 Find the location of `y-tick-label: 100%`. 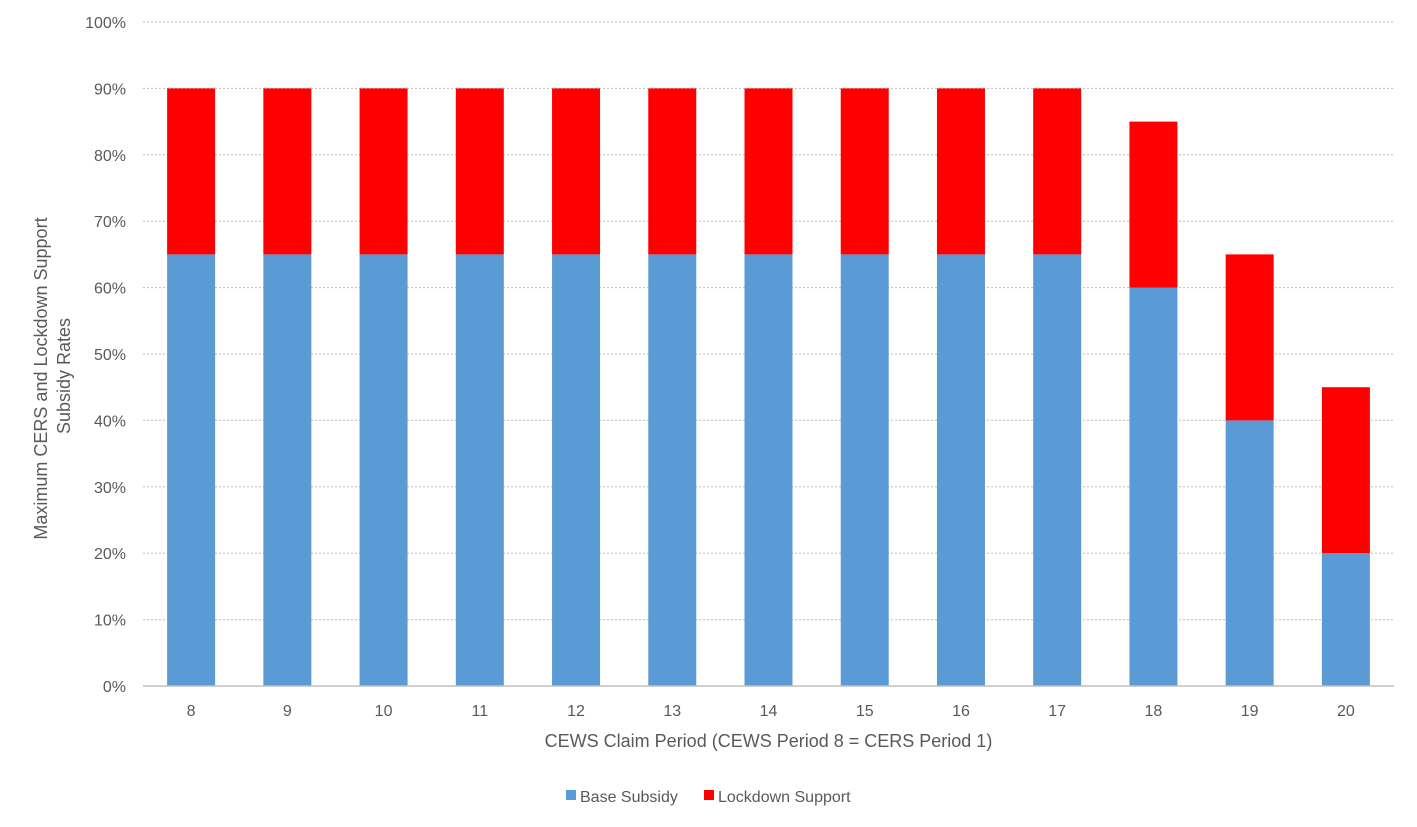

y-tick-label: 100% is located at coordinates (105, 23).